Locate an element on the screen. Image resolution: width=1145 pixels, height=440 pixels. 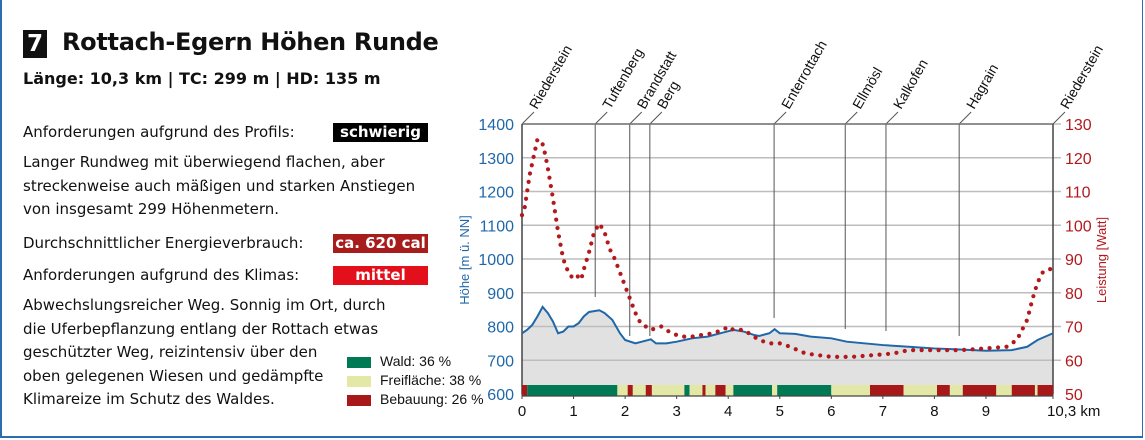
x-tick-label: 8 is located at coordinates (934, 411).